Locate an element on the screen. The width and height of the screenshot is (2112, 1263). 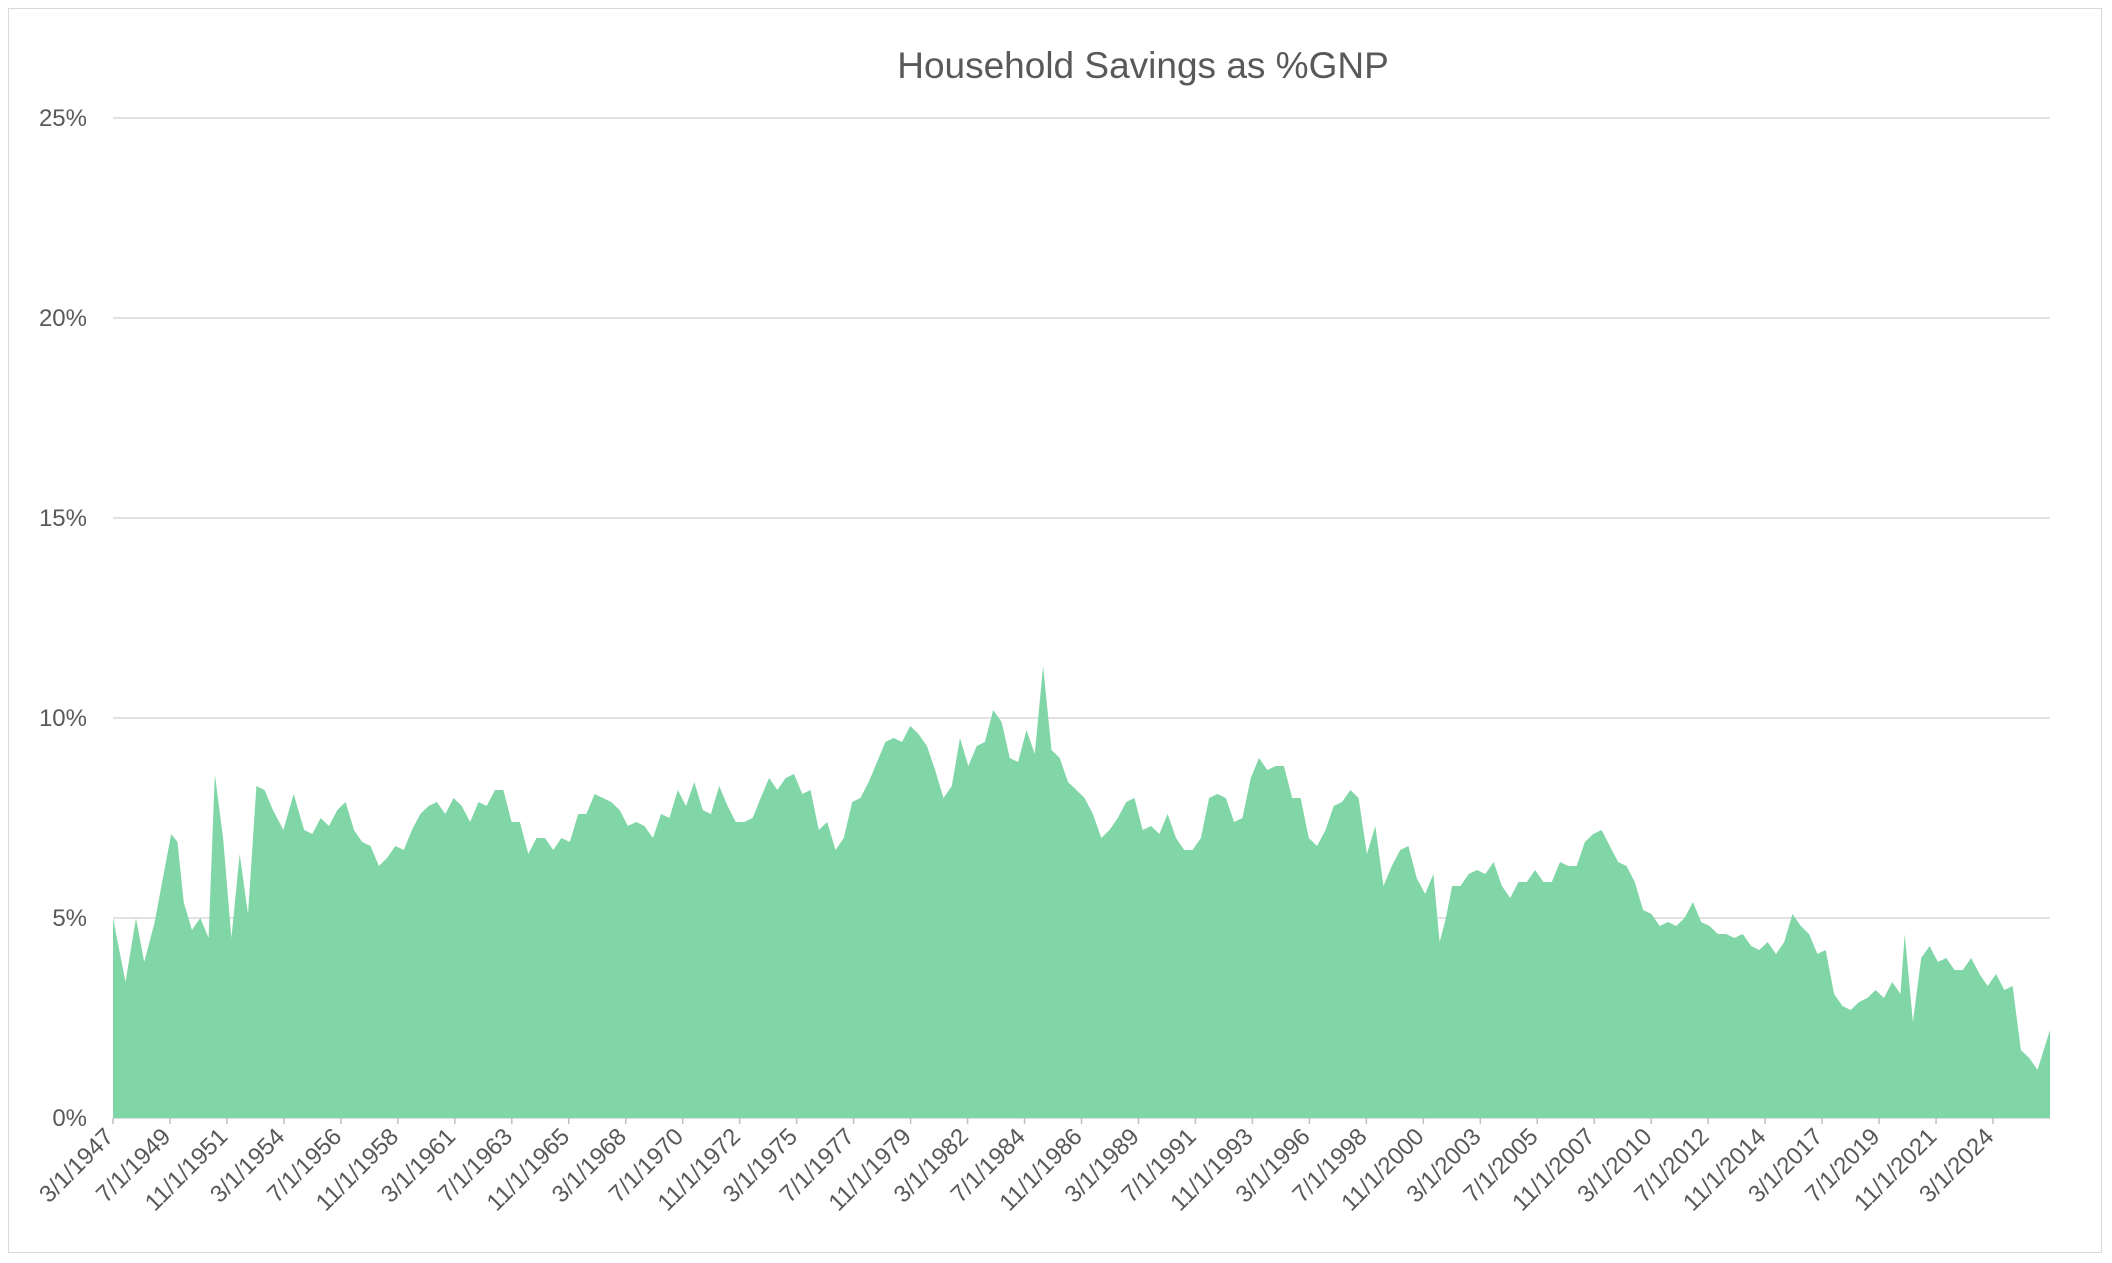
y-tick-label: 5% is located at coordinates (69, 918).